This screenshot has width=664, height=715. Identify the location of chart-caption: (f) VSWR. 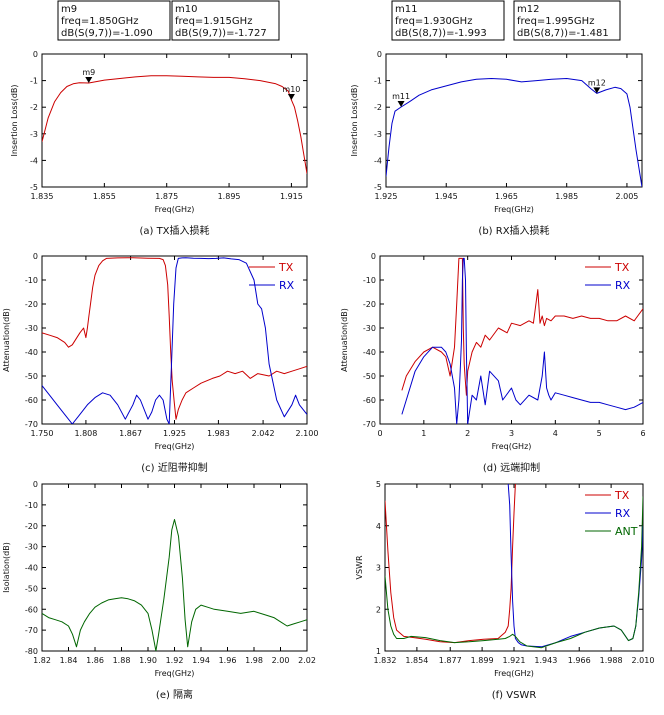
(514, 695).